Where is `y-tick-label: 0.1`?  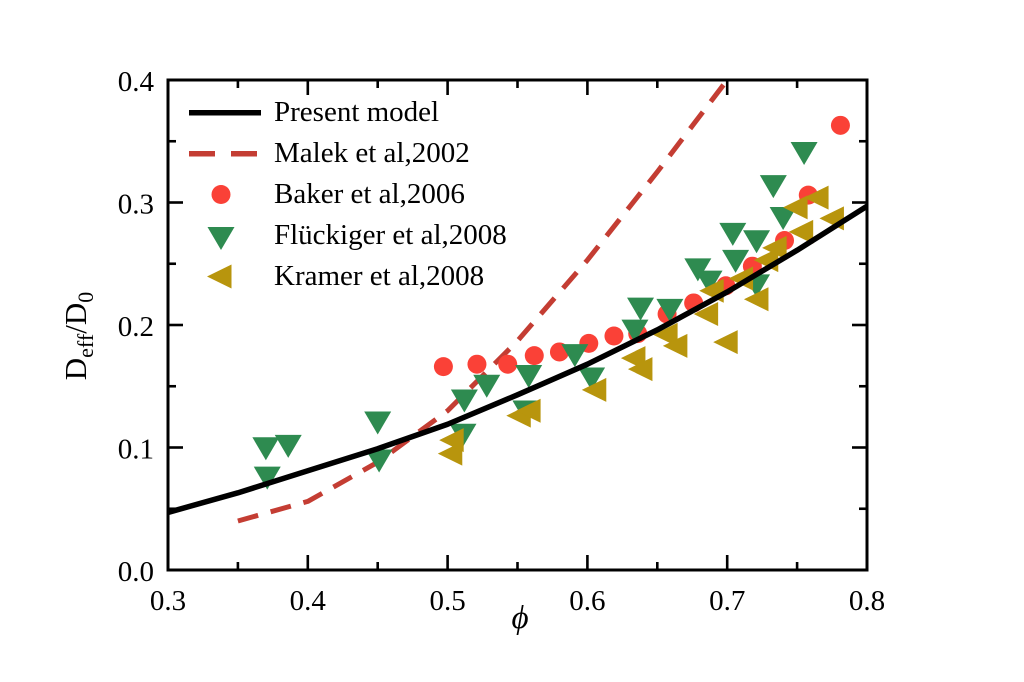 y-tick-label: 0.1 is located at coordinates (136, 450).